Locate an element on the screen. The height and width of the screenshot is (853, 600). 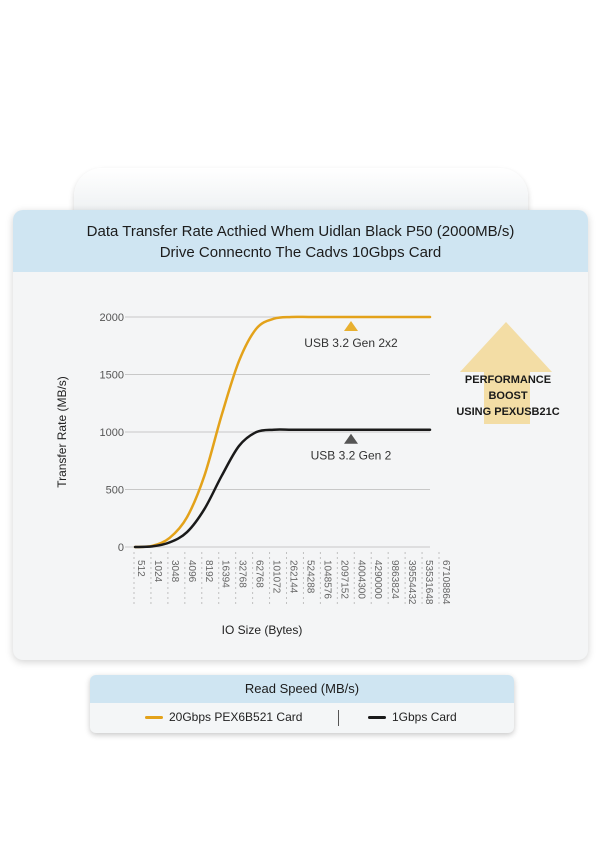
legend-swatch-black is located at coordinates (377, 717).